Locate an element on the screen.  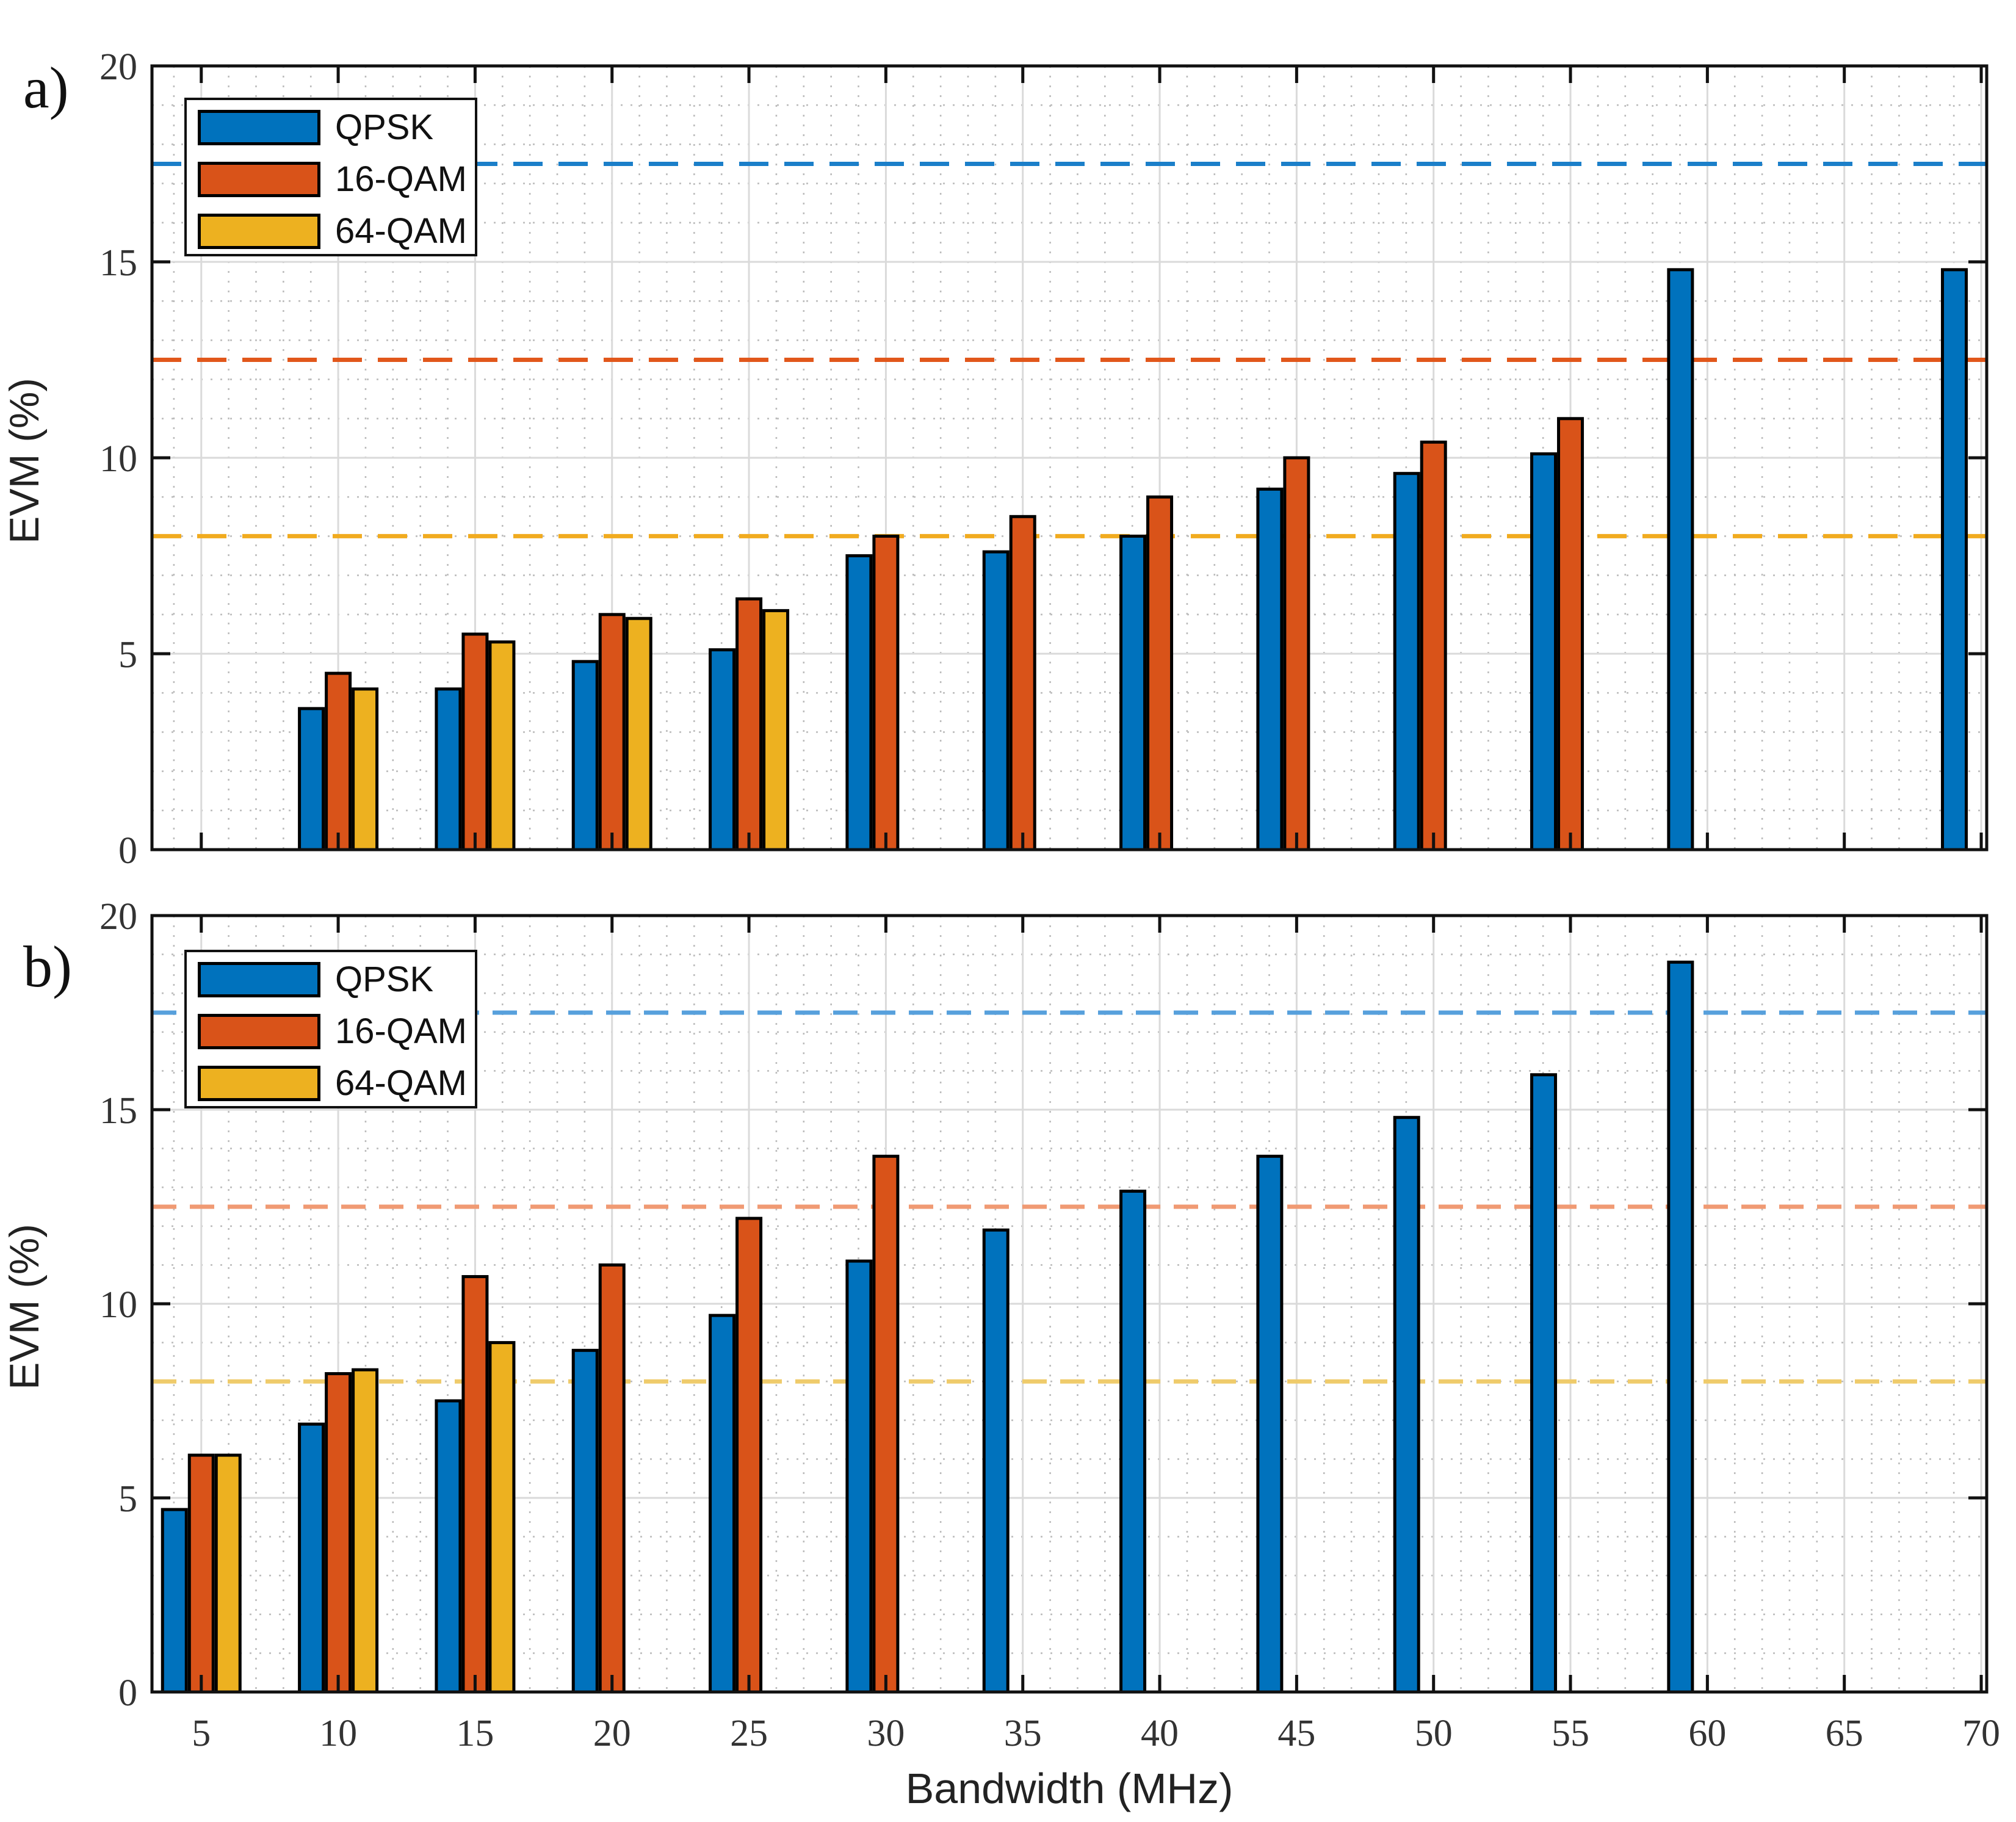
x-tick-label-10: 10 is located at coordinates (338, 1734).